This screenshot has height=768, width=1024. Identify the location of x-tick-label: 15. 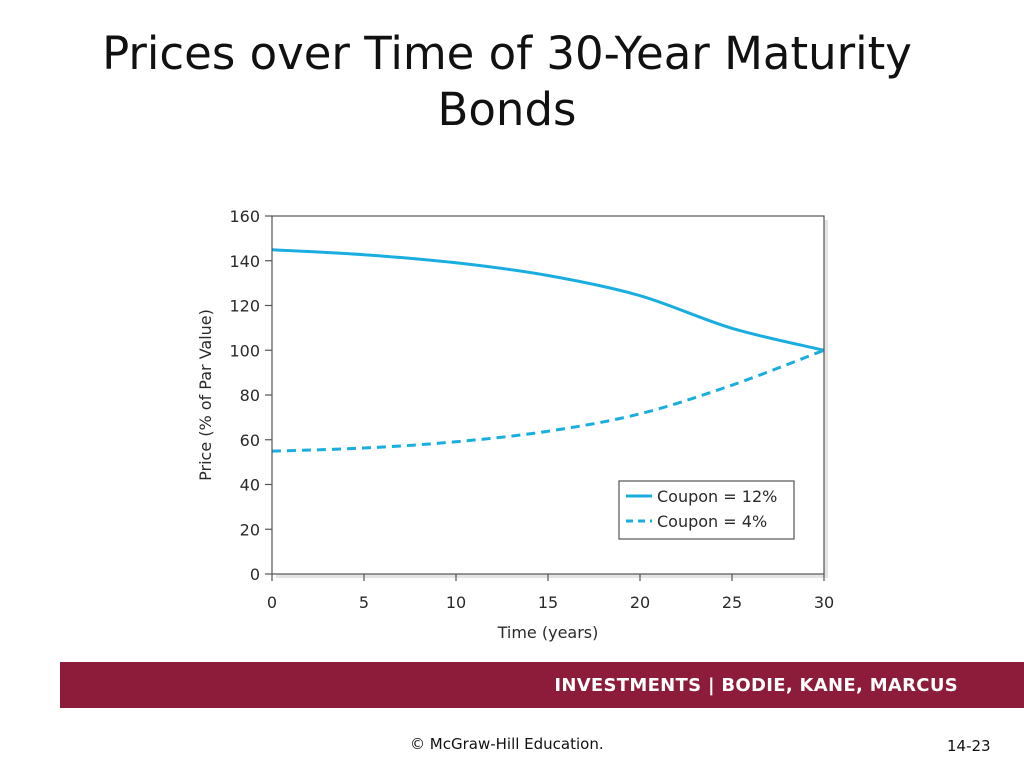
(548, 602).